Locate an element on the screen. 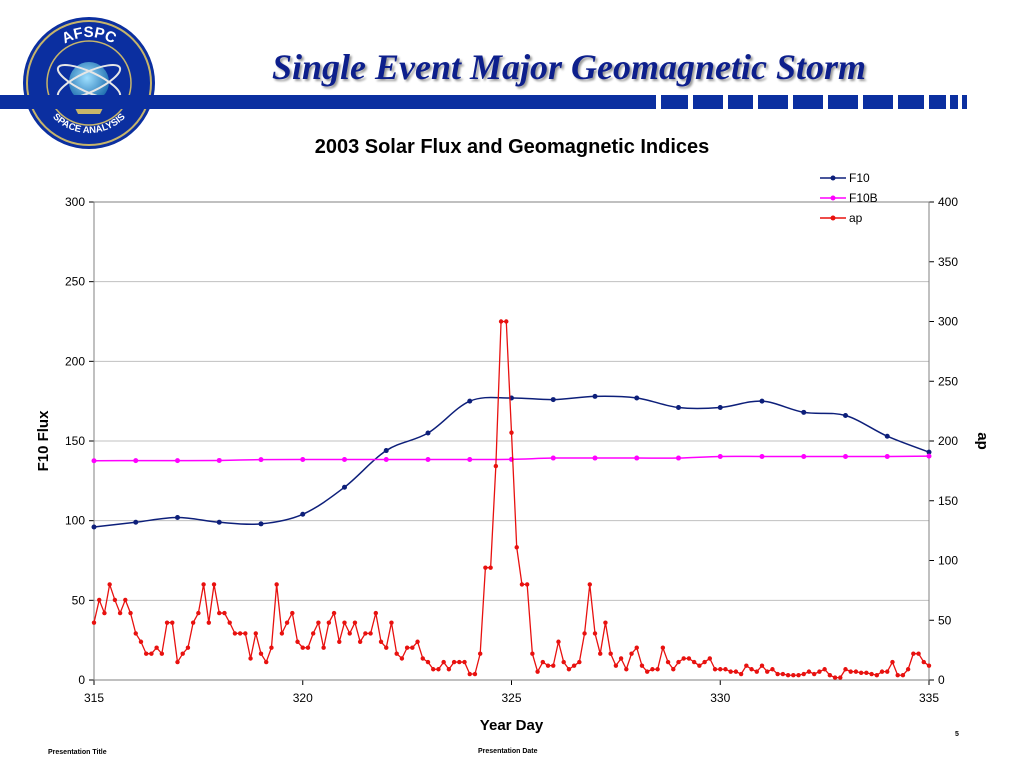  footer-presentation-date: Presentation Date is located at coordinates (508, 751).